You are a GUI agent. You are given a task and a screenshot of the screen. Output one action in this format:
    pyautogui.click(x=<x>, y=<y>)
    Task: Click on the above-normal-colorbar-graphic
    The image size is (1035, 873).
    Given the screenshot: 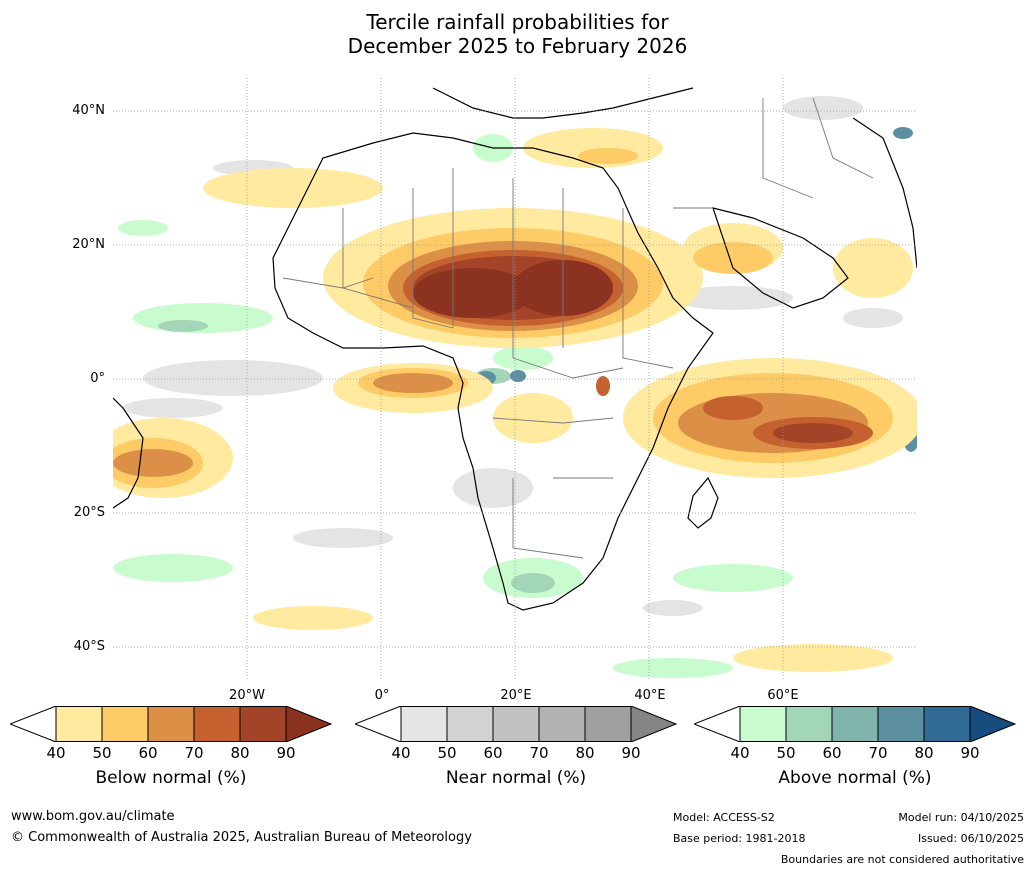 What is the action you would take?
    pyautogui.click(x=855, y=724)
    